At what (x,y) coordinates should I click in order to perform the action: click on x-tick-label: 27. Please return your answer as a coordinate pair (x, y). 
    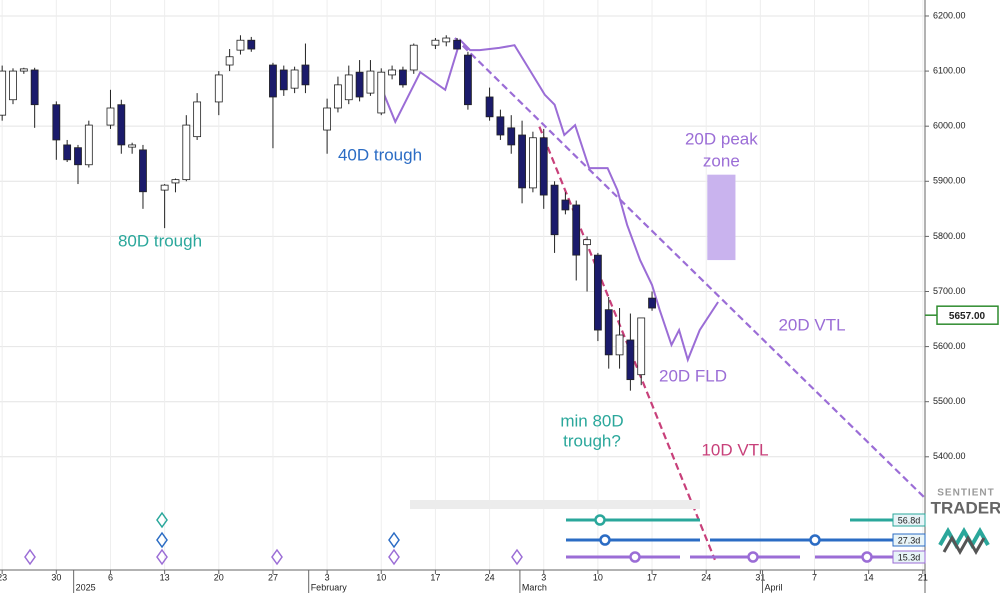
    Looking at the image, I should click on (273, 577).